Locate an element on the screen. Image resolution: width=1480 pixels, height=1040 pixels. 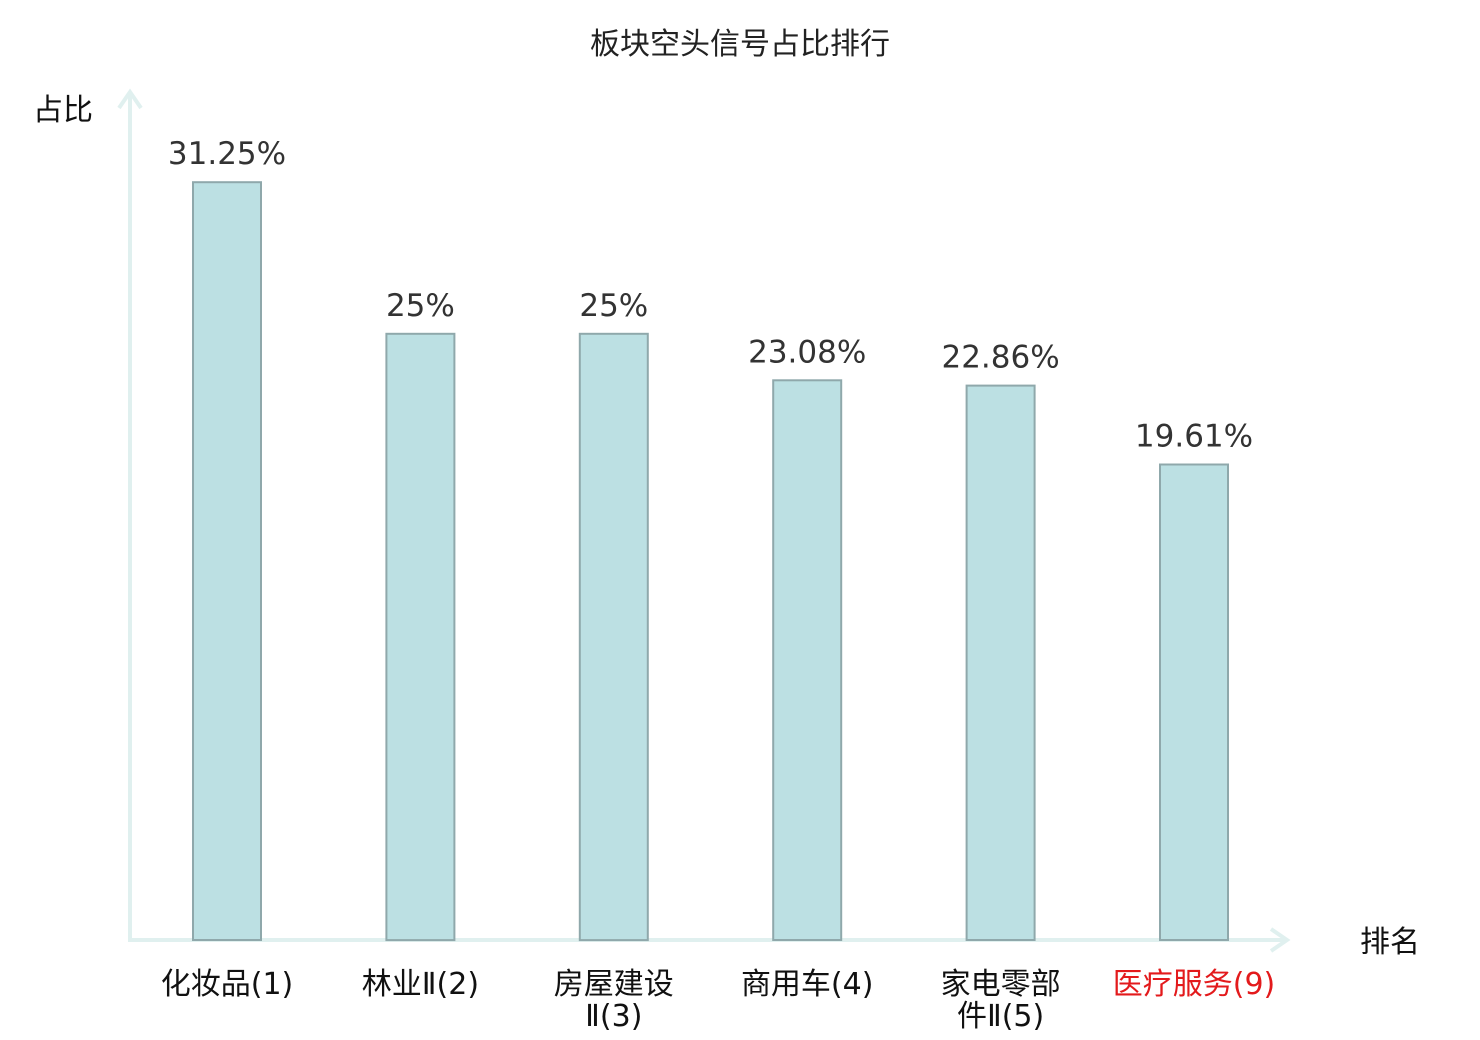
category-label: Ⅱ(3) is located at coordinates (613, 1016).